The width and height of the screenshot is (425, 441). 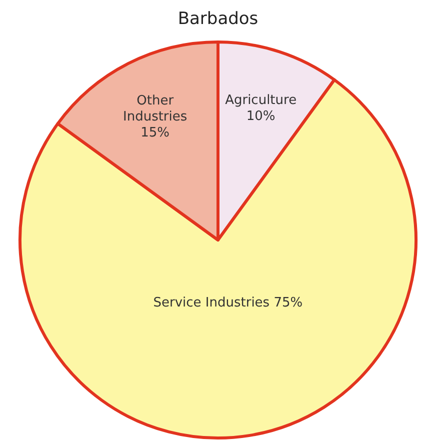 I want to click on chart-title: Barbados, so click(x=218, y=19).